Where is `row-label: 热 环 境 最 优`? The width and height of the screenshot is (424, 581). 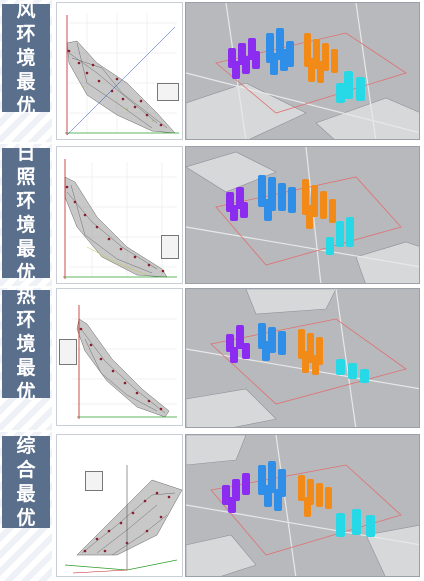
row-label: 热 环 境 最 优 is located at coordinates (26, 344).